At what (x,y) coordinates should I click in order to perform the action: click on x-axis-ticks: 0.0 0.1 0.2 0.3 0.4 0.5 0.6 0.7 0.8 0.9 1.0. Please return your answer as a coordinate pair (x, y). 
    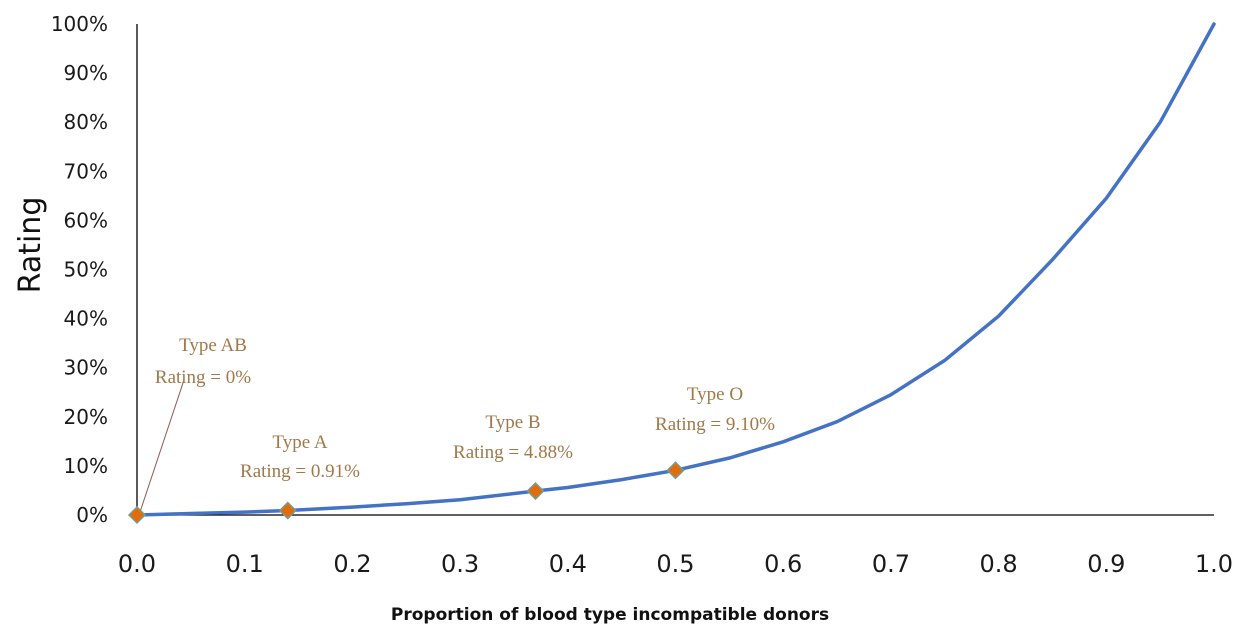
    Looking at the image, I should click on (675, 564).